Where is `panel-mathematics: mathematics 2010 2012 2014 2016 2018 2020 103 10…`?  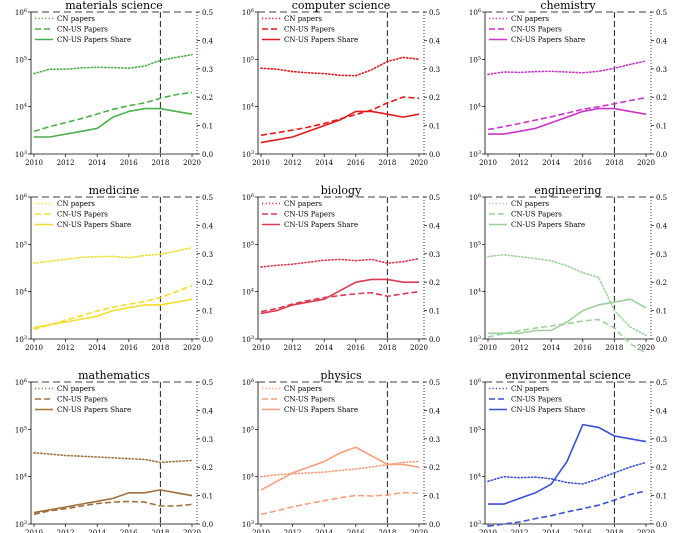
panel-mathematics: mathematics 2010 2012 2014 2016 2018 2020 103 10… is located at coordinates (114, 451).